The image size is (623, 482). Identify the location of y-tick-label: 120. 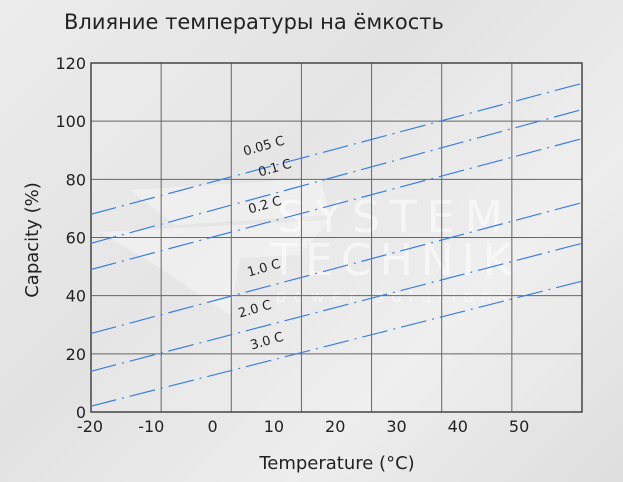
(70, 63).